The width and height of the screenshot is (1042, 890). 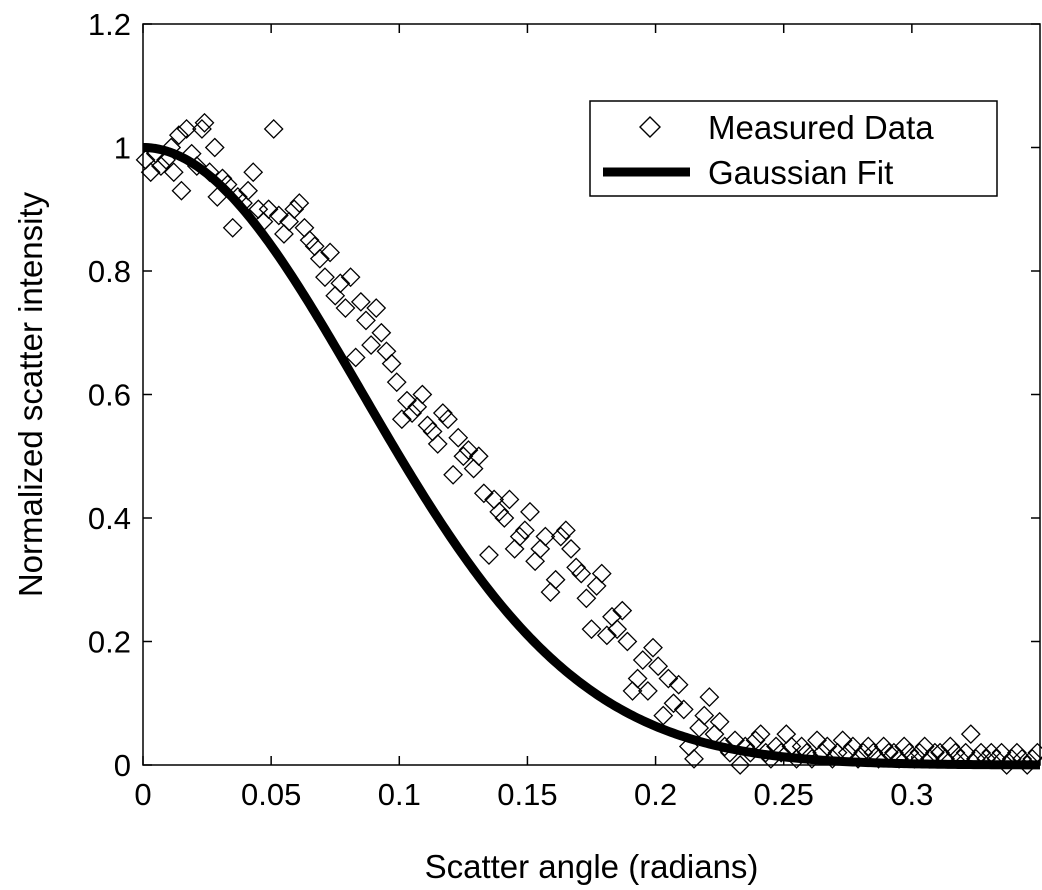 What do you see at coordinates (527, 794) in the screenshot?
I see `x-tick-label: 0.15` at bounding box center [527, 794].